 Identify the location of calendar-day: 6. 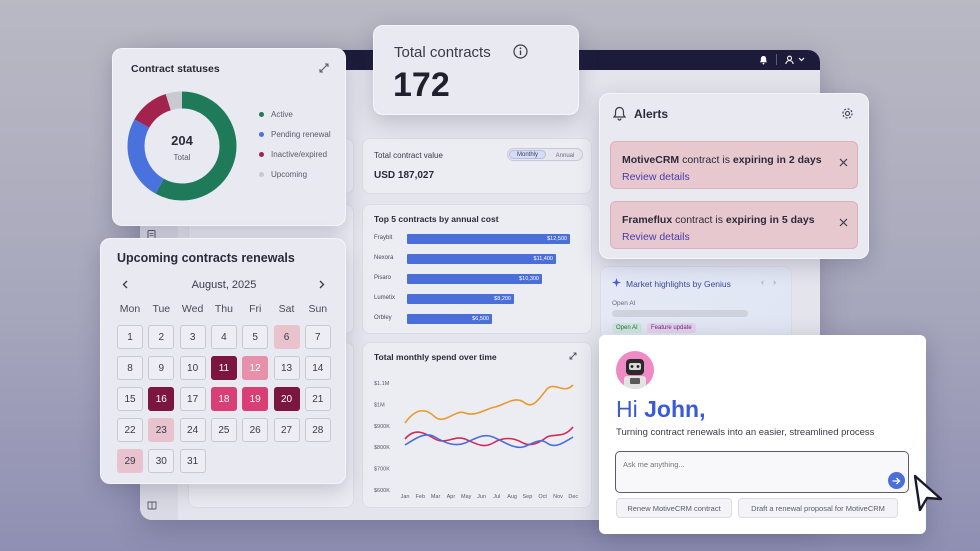
(286, 337).